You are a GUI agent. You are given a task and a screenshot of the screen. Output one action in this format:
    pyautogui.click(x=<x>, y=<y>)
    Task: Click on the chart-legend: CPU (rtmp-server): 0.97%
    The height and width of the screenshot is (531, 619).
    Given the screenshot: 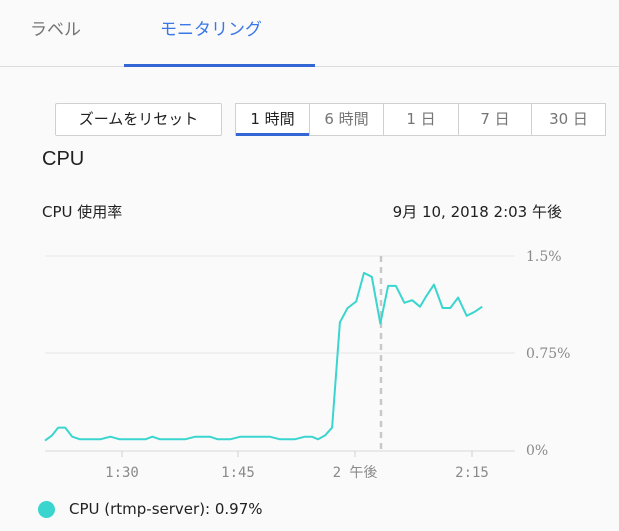 What is the action you would take?
    pyautogui.click(x=150, y=509)
    